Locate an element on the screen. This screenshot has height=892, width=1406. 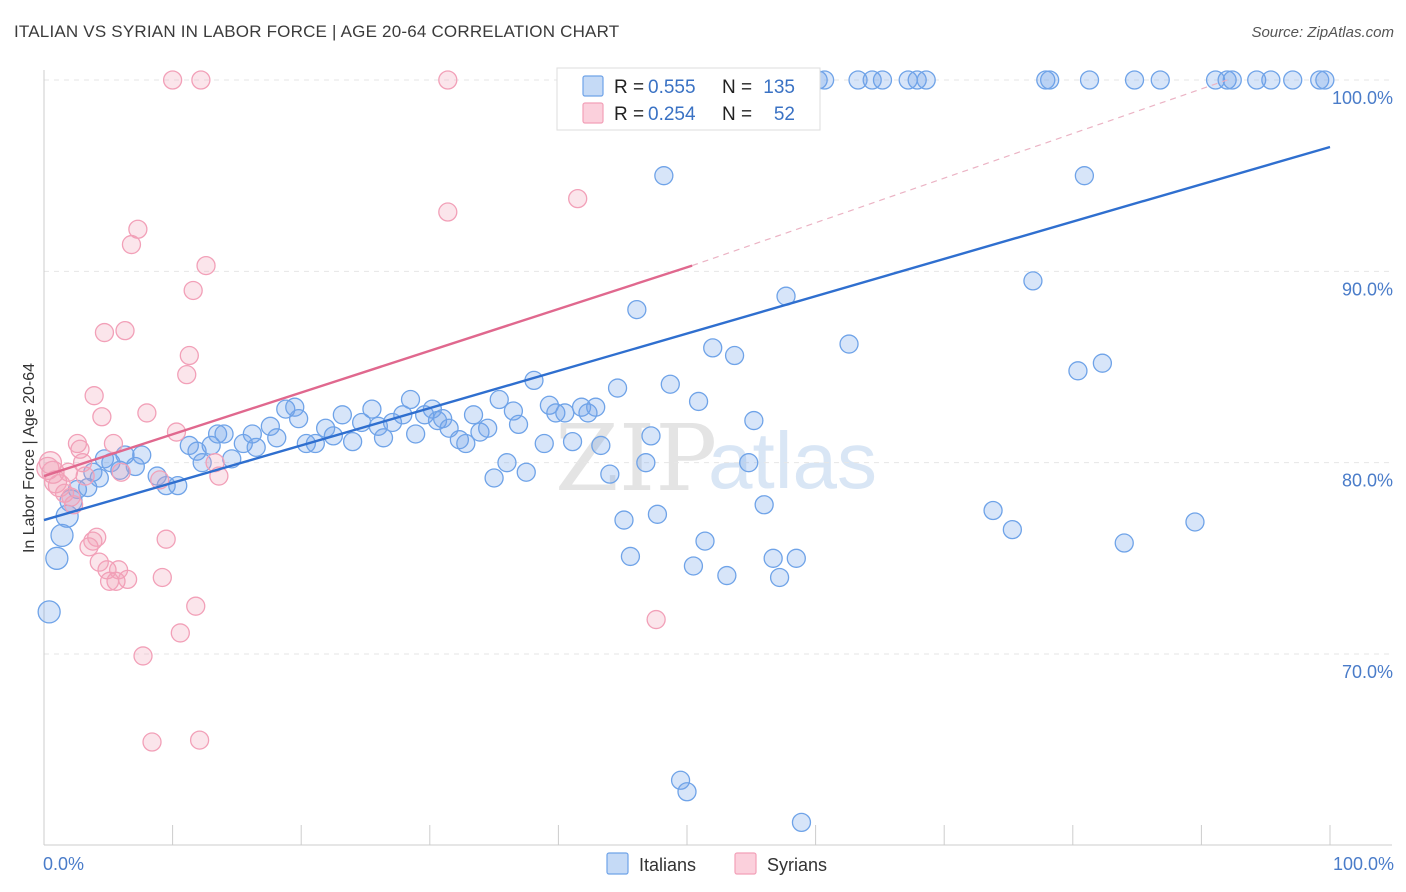
legend-r-label-italians: R = is located at coordinates (629, 87).